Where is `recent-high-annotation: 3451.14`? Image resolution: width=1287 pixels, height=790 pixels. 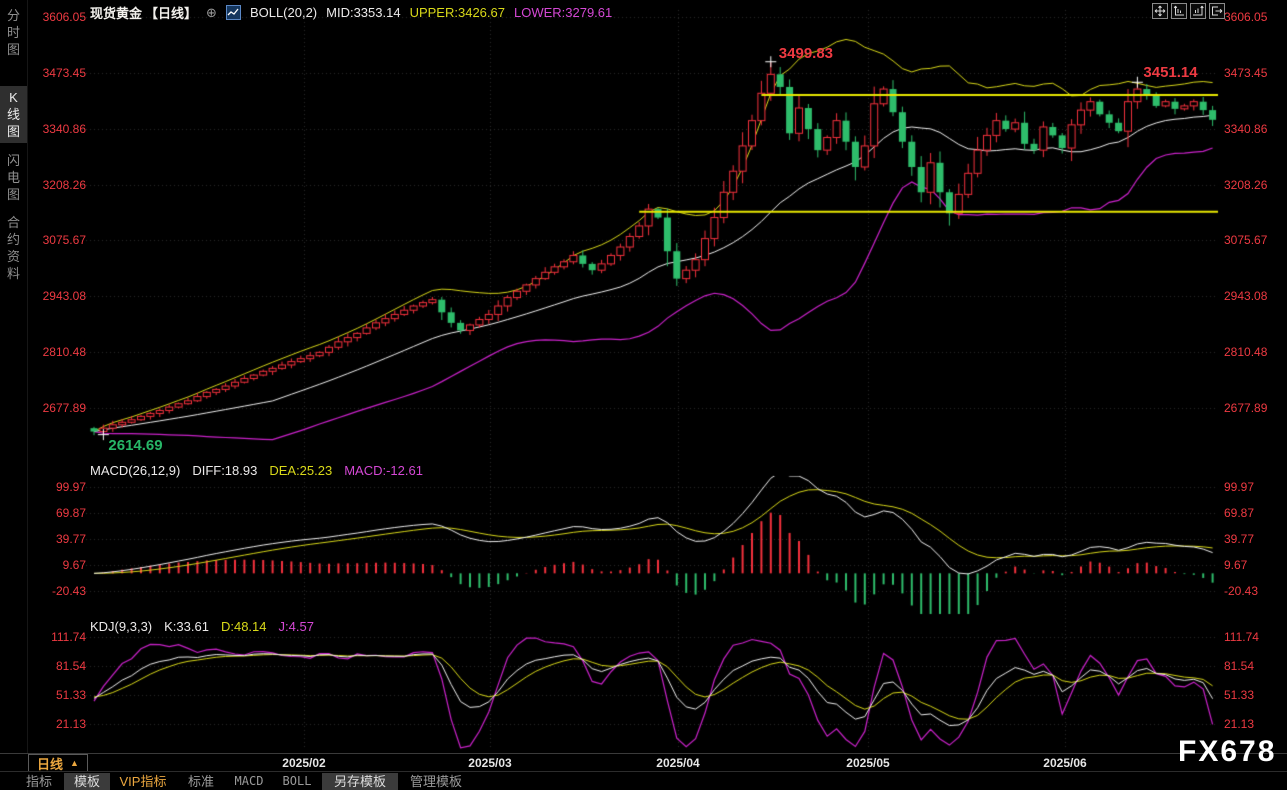
recent-high-annotation: 3451.14 is located at coordinates (1170, 73).